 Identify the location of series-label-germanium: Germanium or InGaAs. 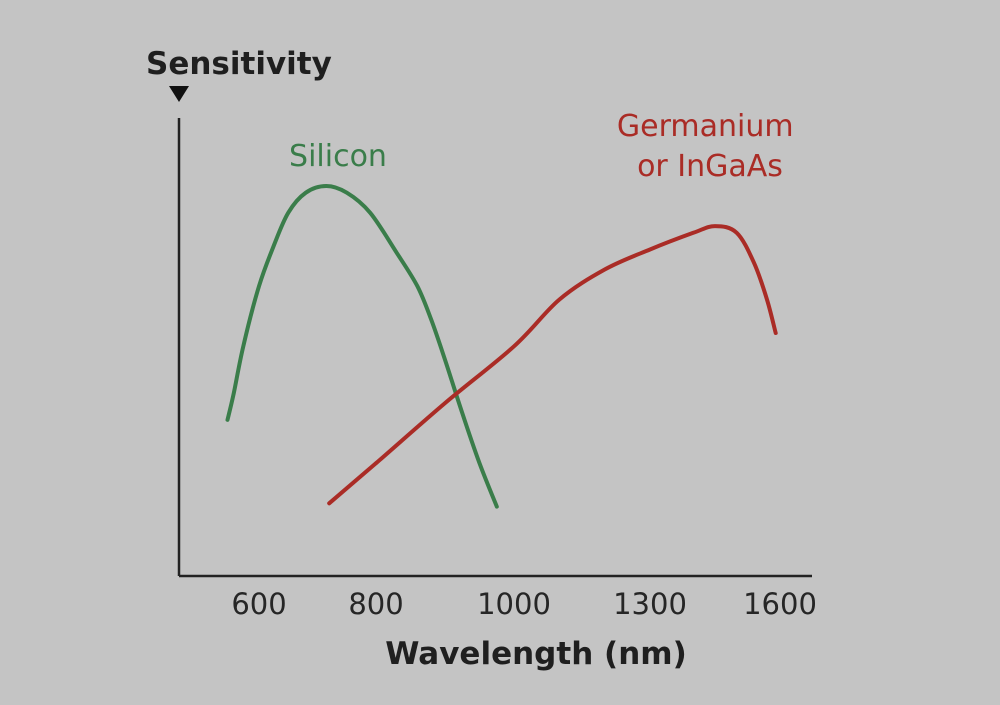
(710, 146).